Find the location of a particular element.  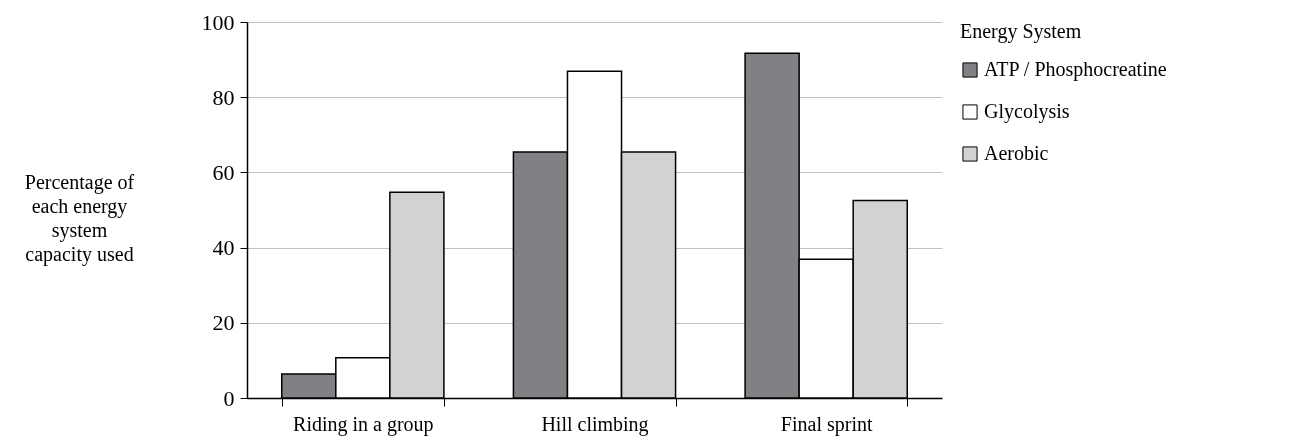

x-tick-label: Hill climbing is located at coordinates (595, 424).